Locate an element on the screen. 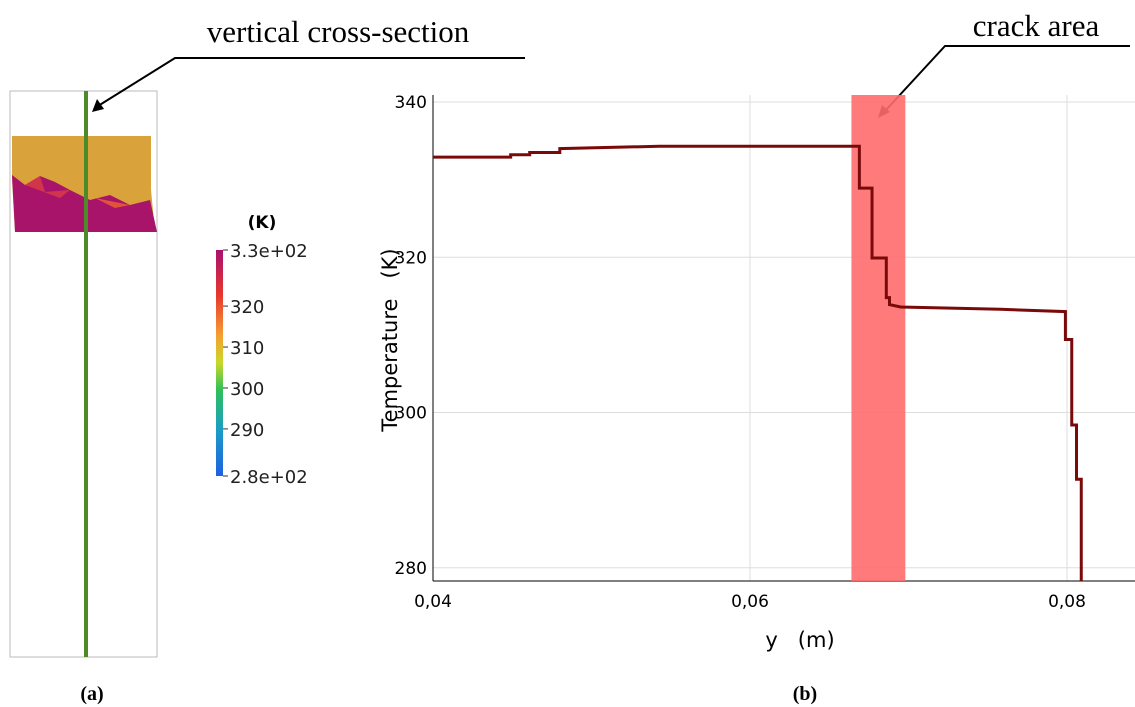  x-tick-label: 0,04 is located at coordinates (433, 602).